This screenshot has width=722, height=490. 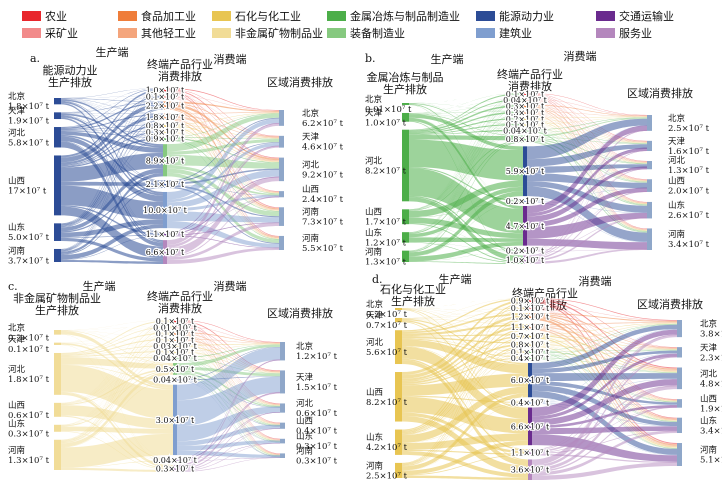 I want to click on region-value: 2.6×10⁷ t, so click(x=689, y=216).